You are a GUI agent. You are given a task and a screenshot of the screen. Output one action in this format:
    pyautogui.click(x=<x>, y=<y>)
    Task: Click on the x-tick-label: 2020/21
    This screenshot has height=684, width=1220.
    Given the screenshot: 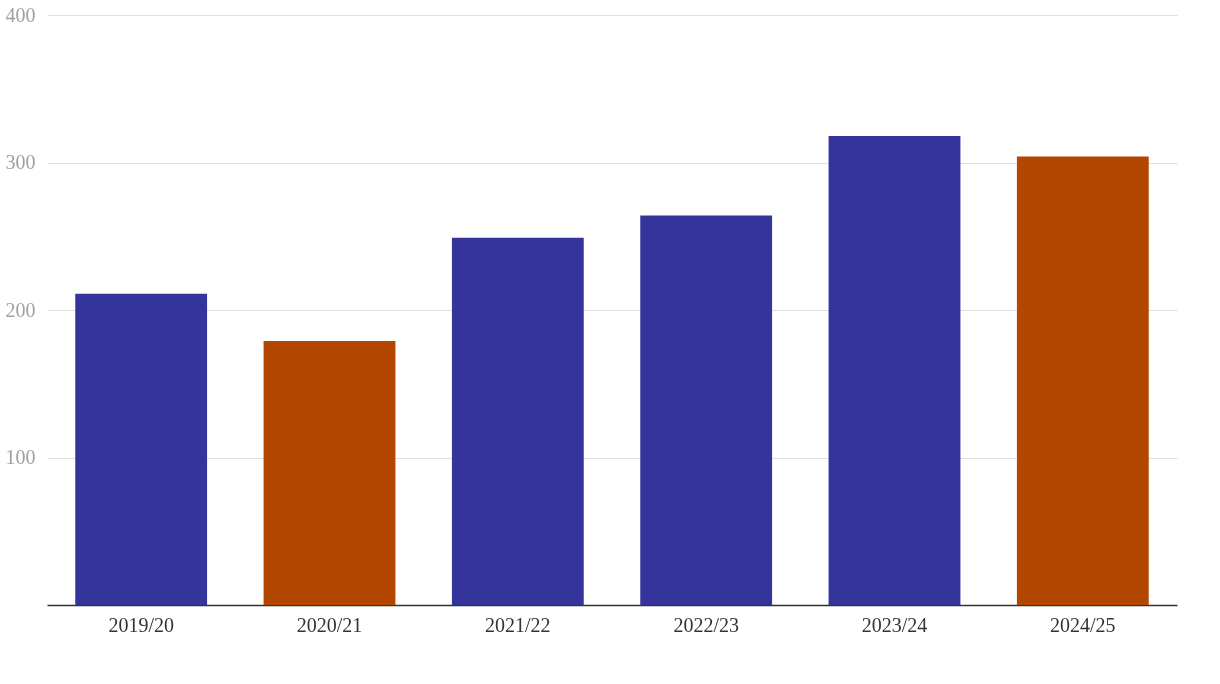 What is the action you would take?
    pyautogui.click(x=329, y=624)
    